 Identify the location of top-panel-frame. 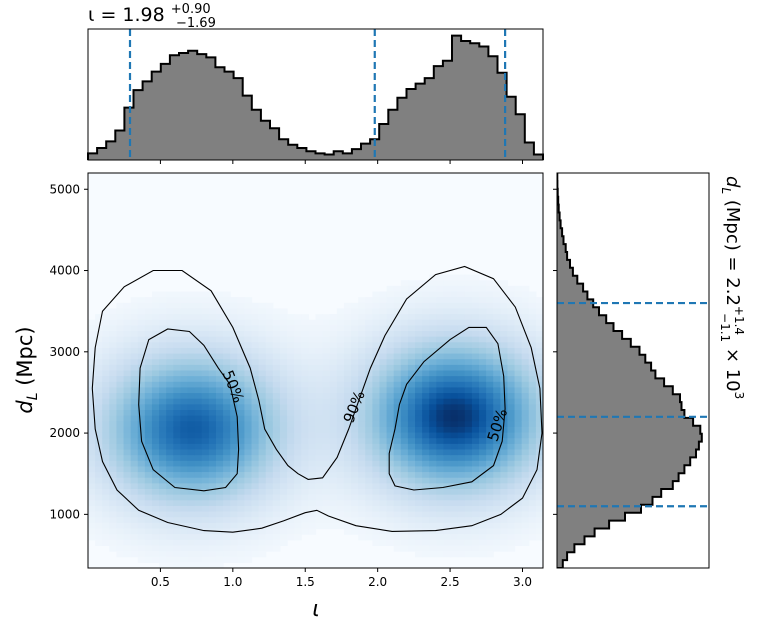
(315, 94).